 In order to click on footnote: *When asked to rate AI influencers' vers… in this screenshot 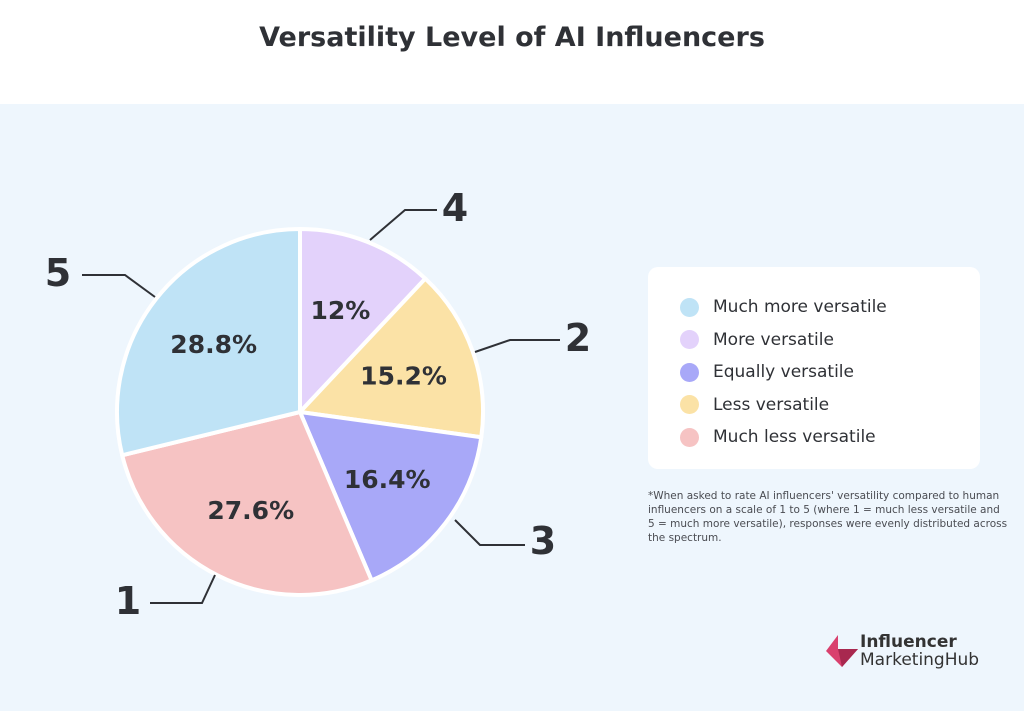, I will do `click(828, 517)`.